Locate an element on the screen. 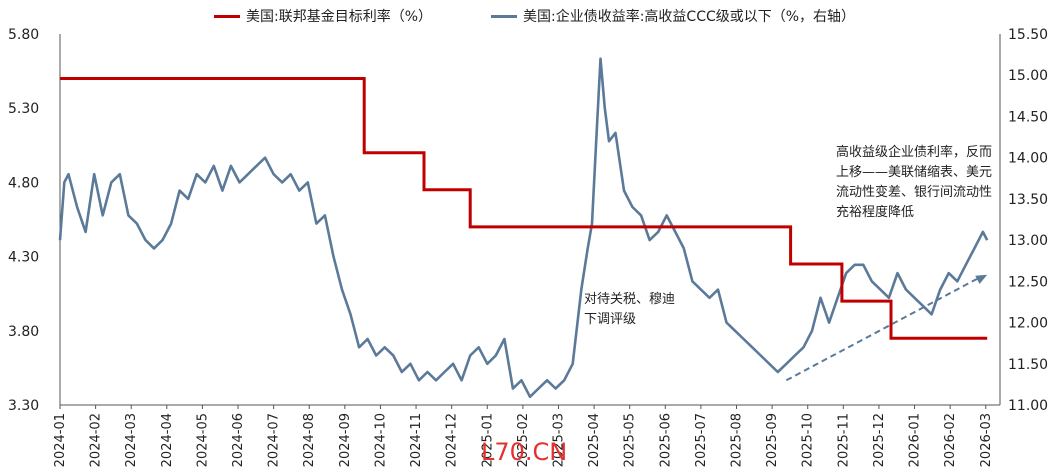  right-tick-label: 11.50 is located at coordinates (1028, 365).